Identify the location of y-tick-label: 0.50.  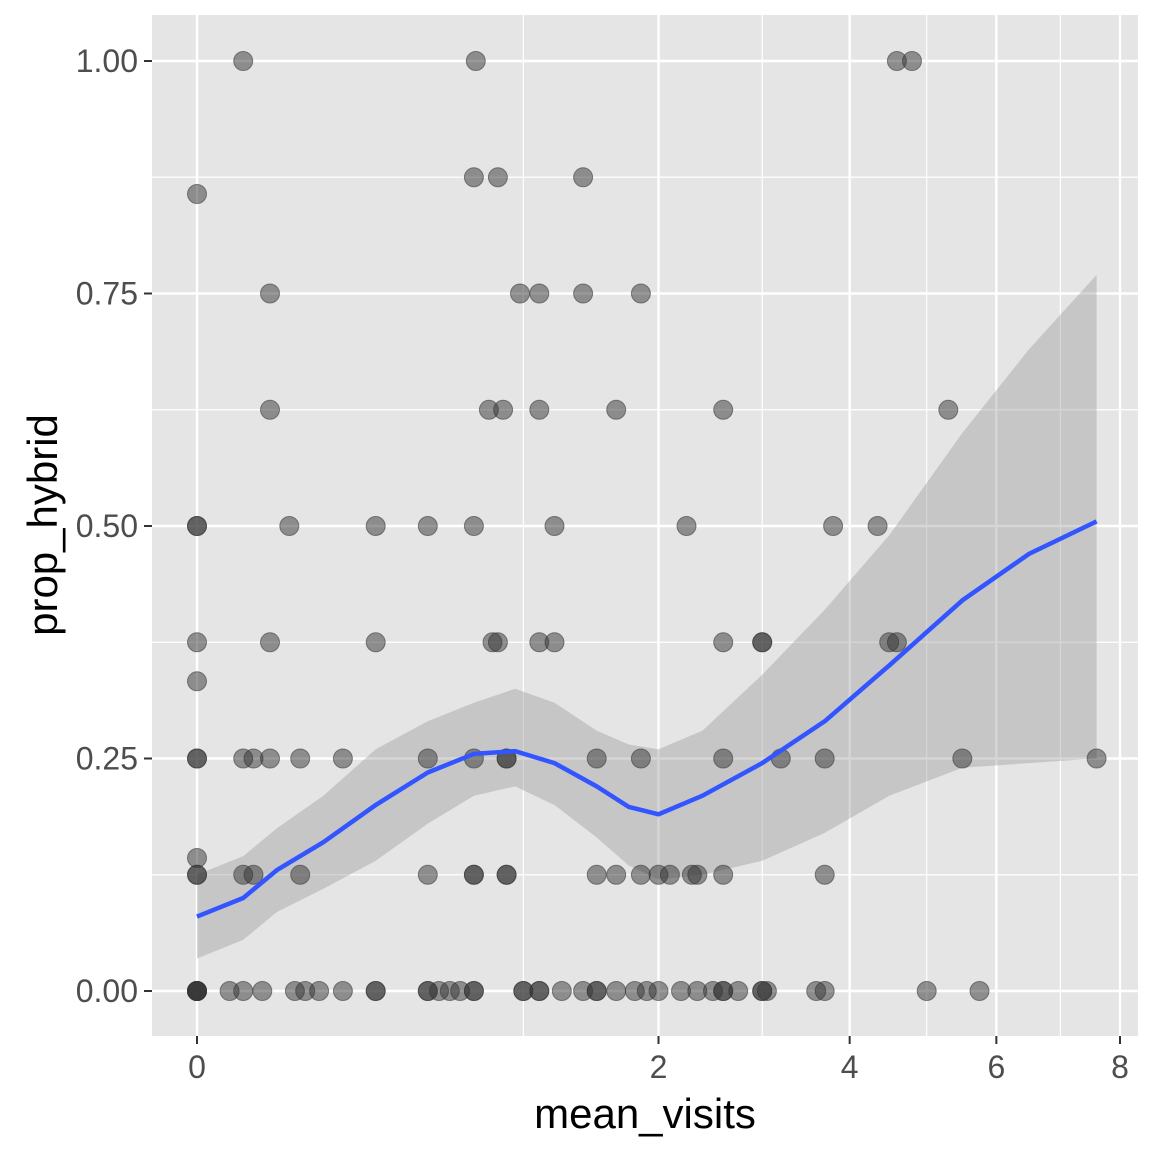
(107, 526).